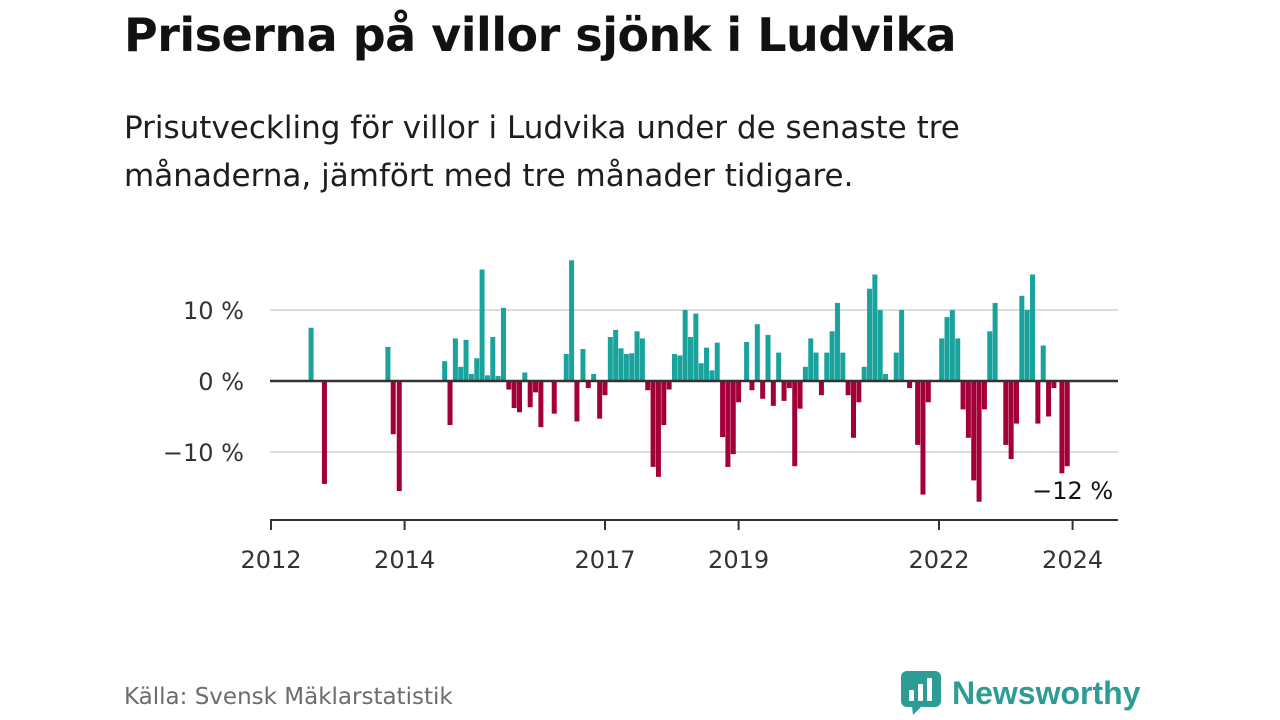 Image resolution: width=1280 pixels, height=720 pixels. Describe the element at coordinates (540, 35) in the screenshot. I see `chart-title: Priserna på villor sjönk i Ludvika` at that location.